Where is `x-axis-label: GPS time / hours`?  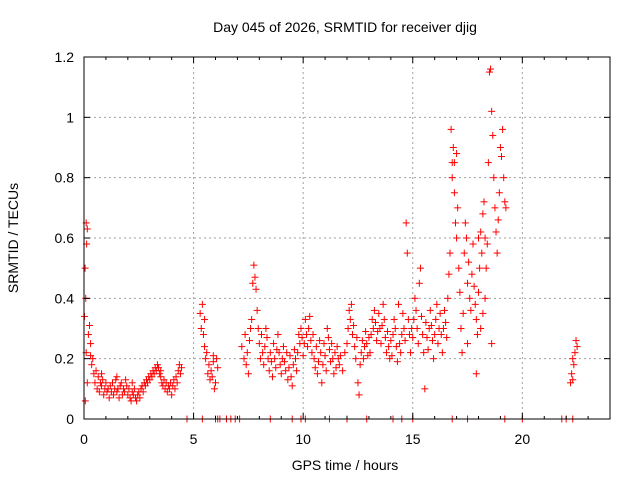
x-axis-label: GPS time / hours is located at coordinates (345, 465).